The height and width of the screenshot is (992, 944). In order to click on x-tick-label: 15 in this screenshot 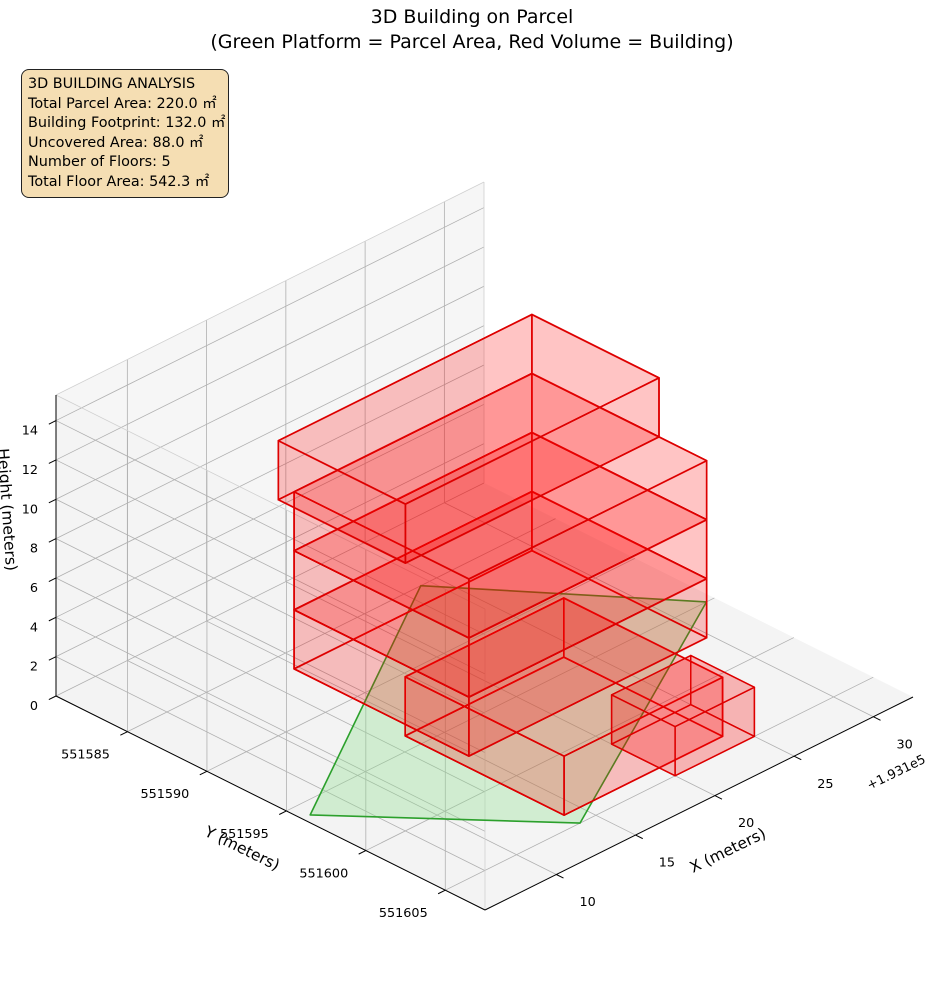, I will do `click(667, 863)`.